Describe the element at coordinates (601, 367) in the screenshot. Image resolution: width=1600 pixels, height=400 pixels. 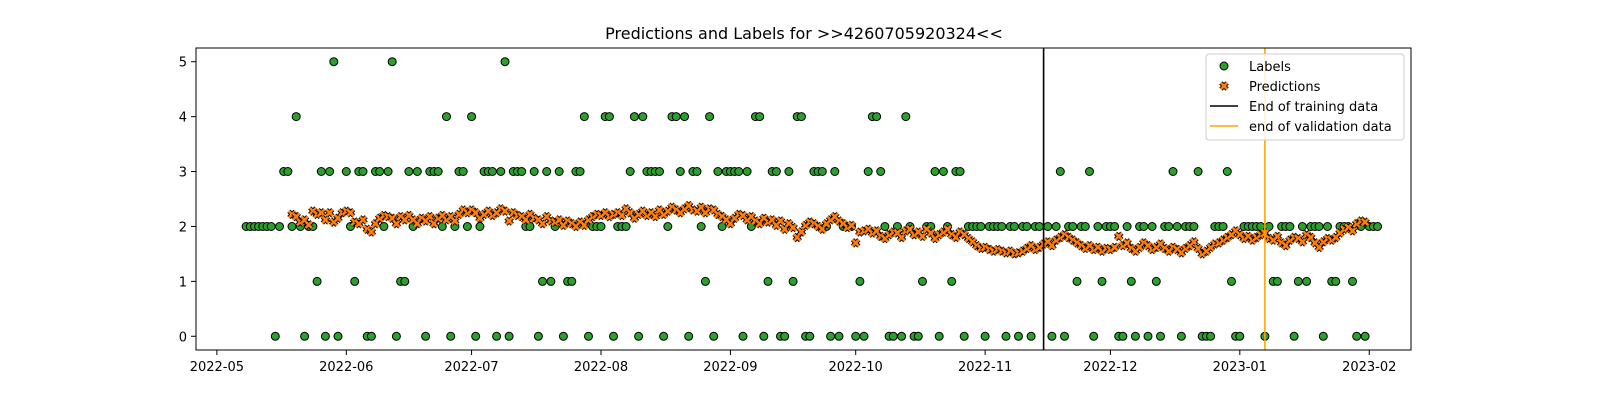
I see `x-tick-label: 2022-08` at that location.